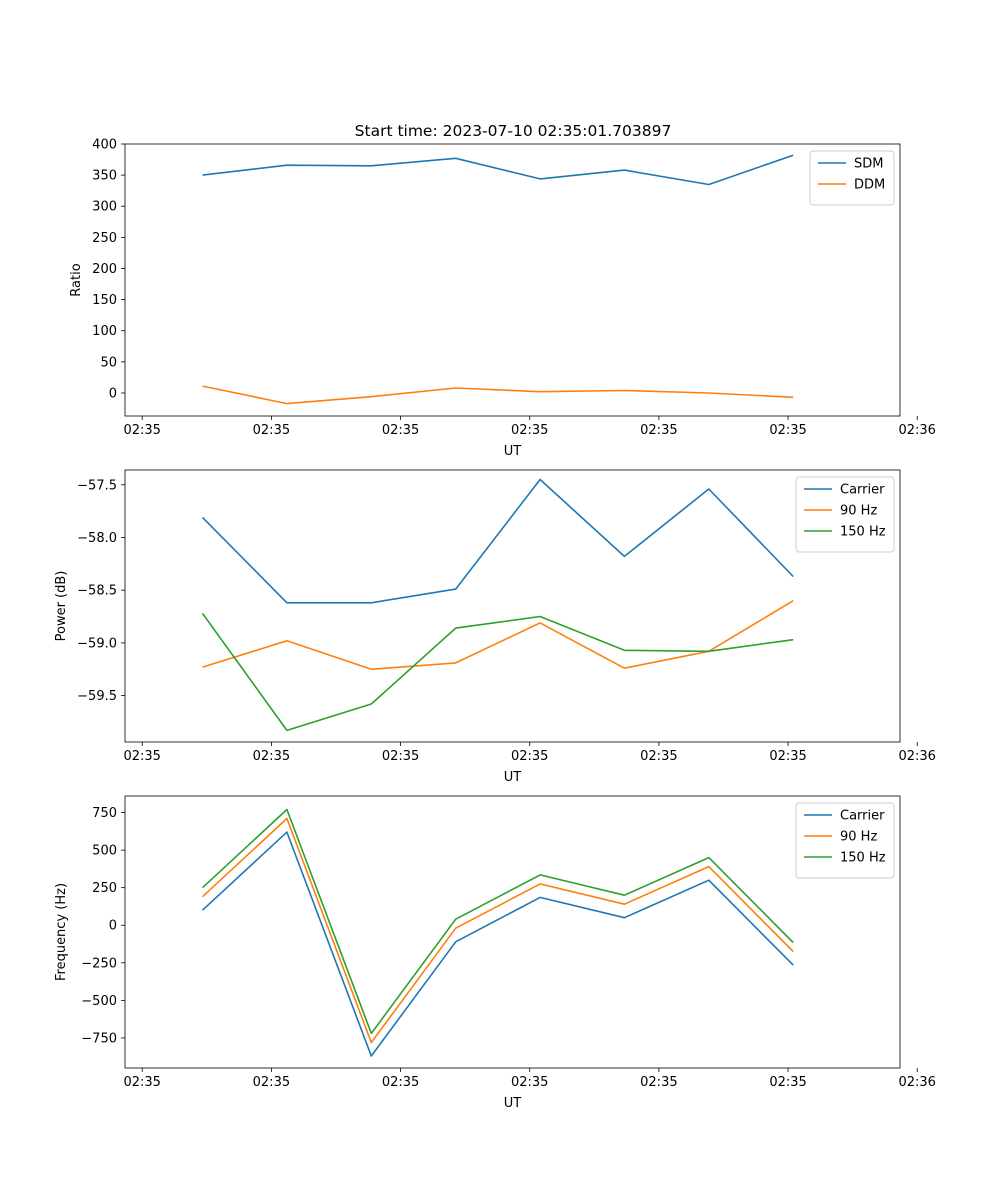 This screenshot has width=1000, height=1200. Describe the element at coordinates (108, 362) in the screenshot. I see `y-tick-label: 50` at that location.